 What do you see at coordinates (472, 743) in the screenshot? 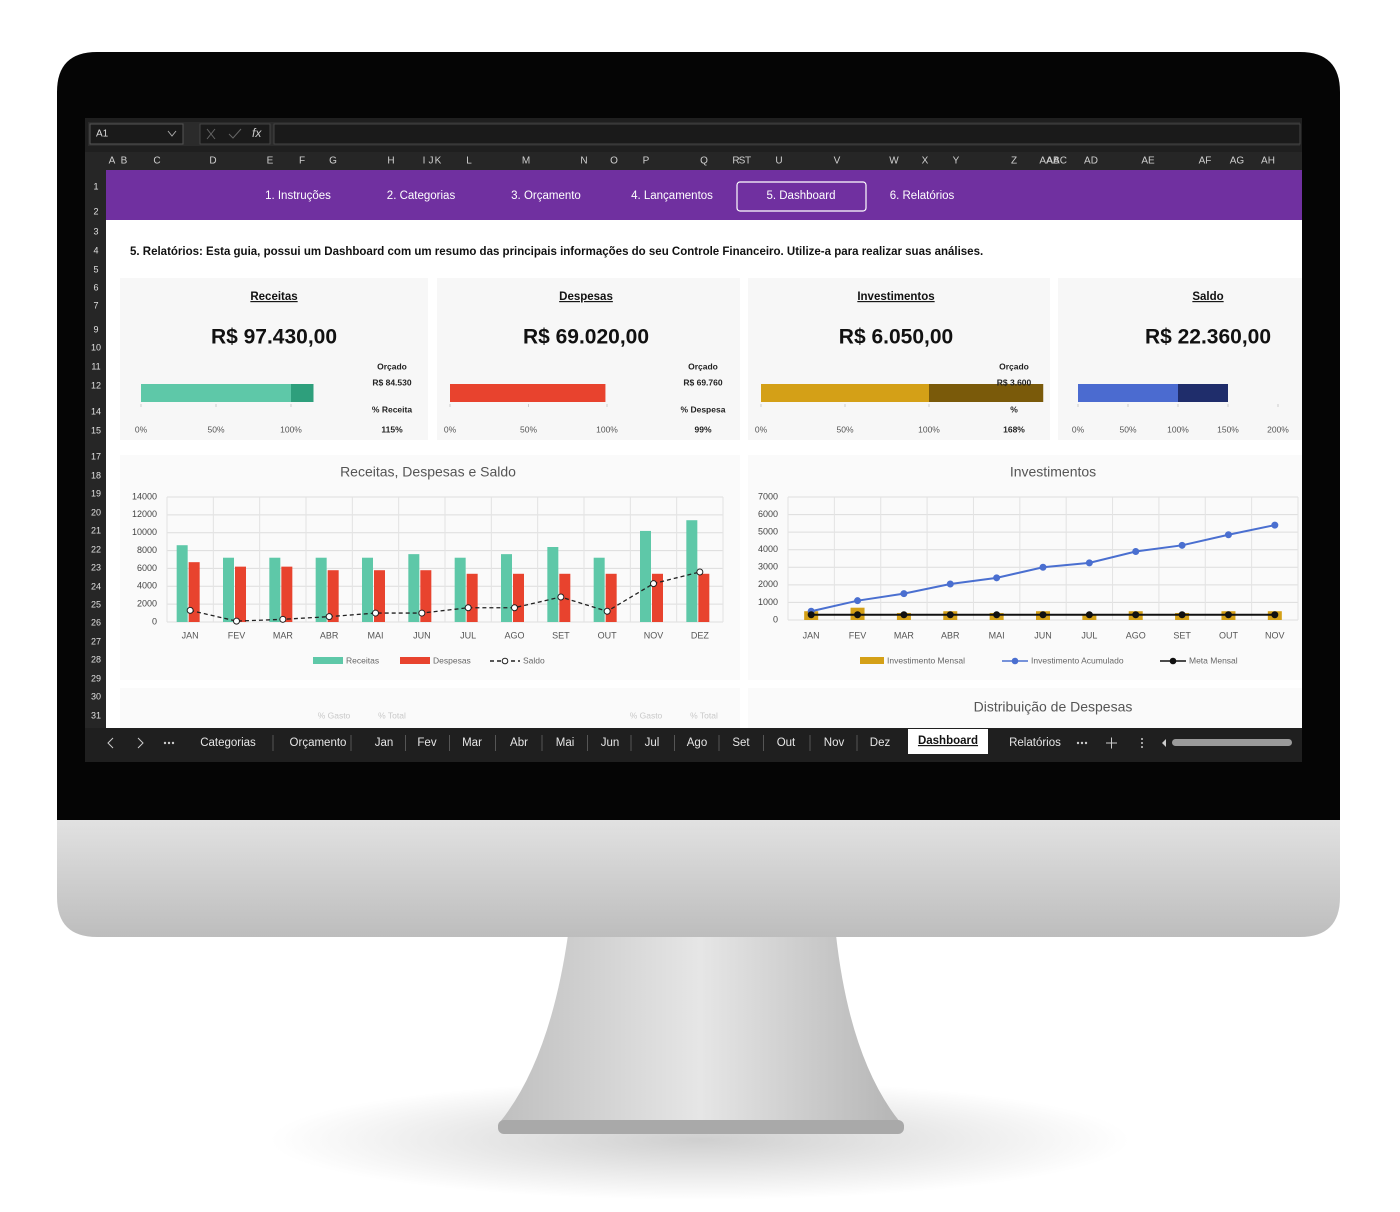
I see `sheet-tab: Mar` at bounding box center [472, 743].